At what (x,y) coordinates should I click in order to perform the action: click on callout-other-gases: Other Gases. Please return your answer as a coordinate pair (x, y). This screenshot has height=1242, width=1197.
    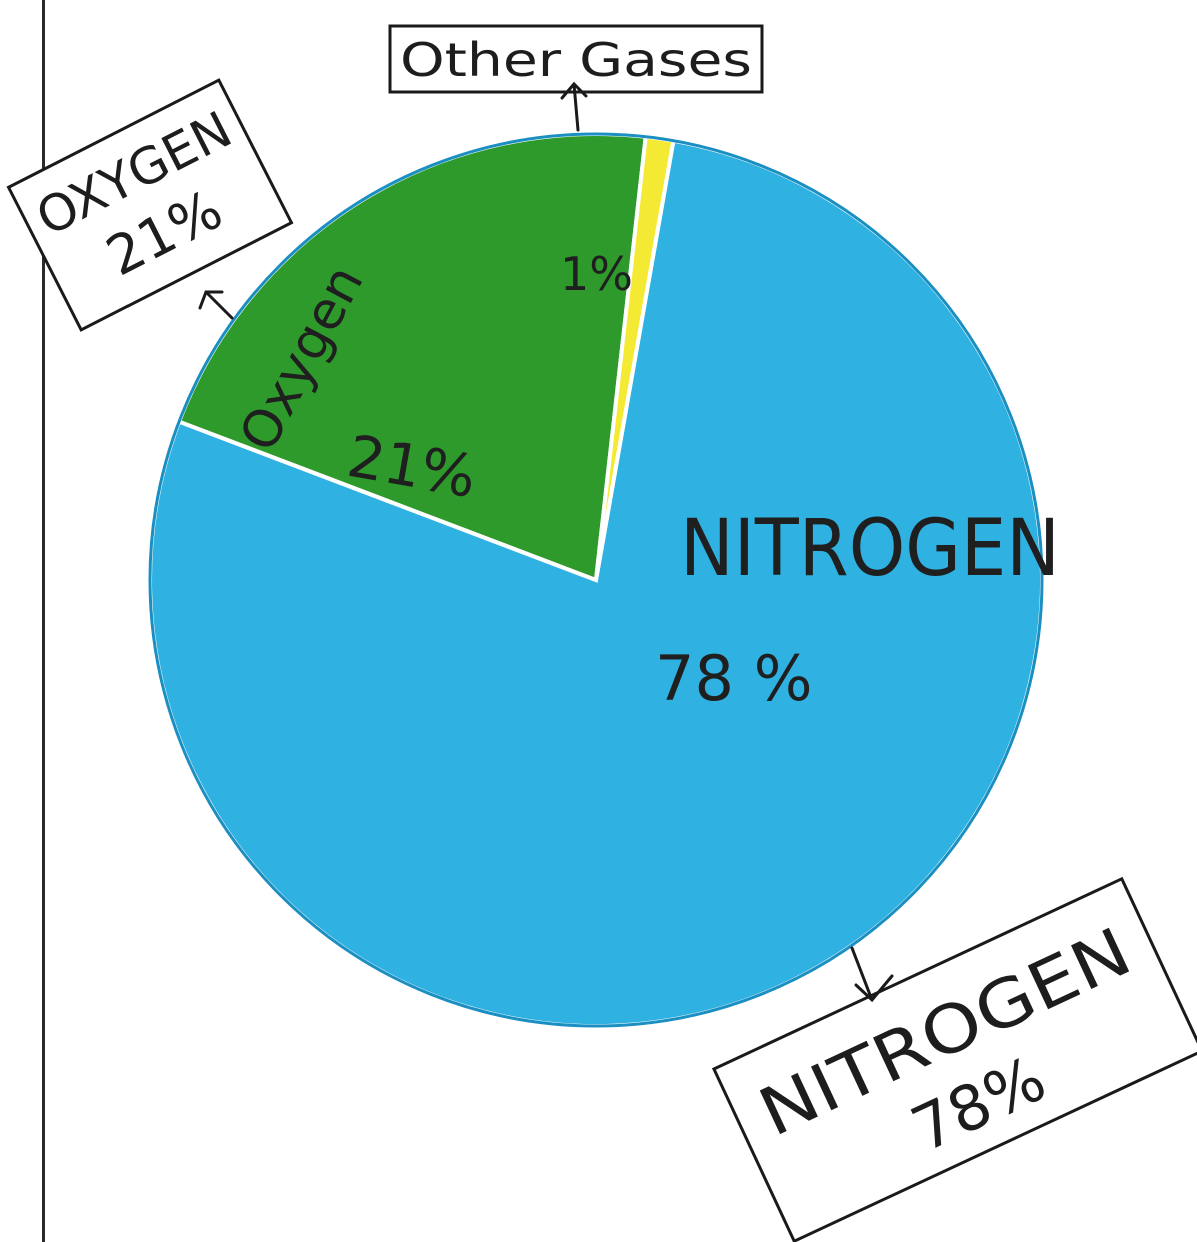
    Looking at the image, I should click on (576, 78).